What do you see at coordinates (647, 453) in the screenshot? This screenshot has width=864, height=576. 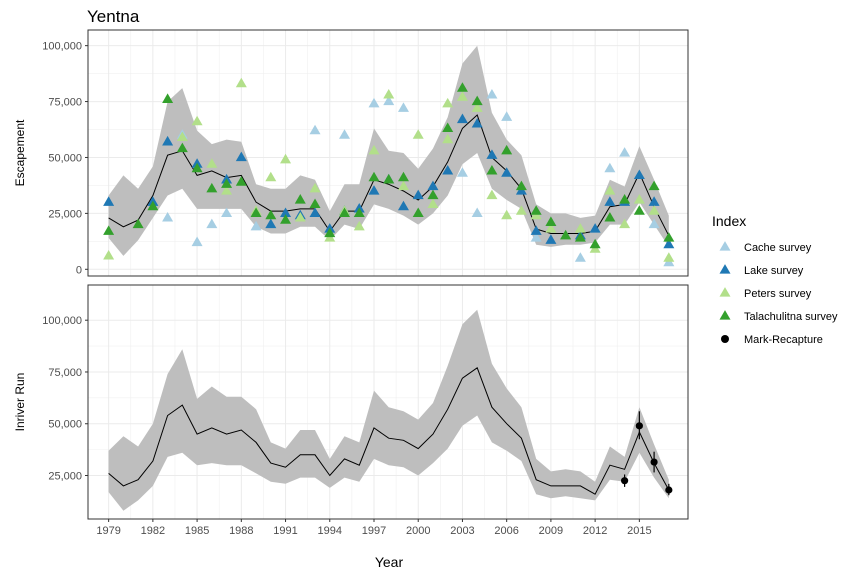 I see `series-mark-recapture` at bounding box center [647, 453].